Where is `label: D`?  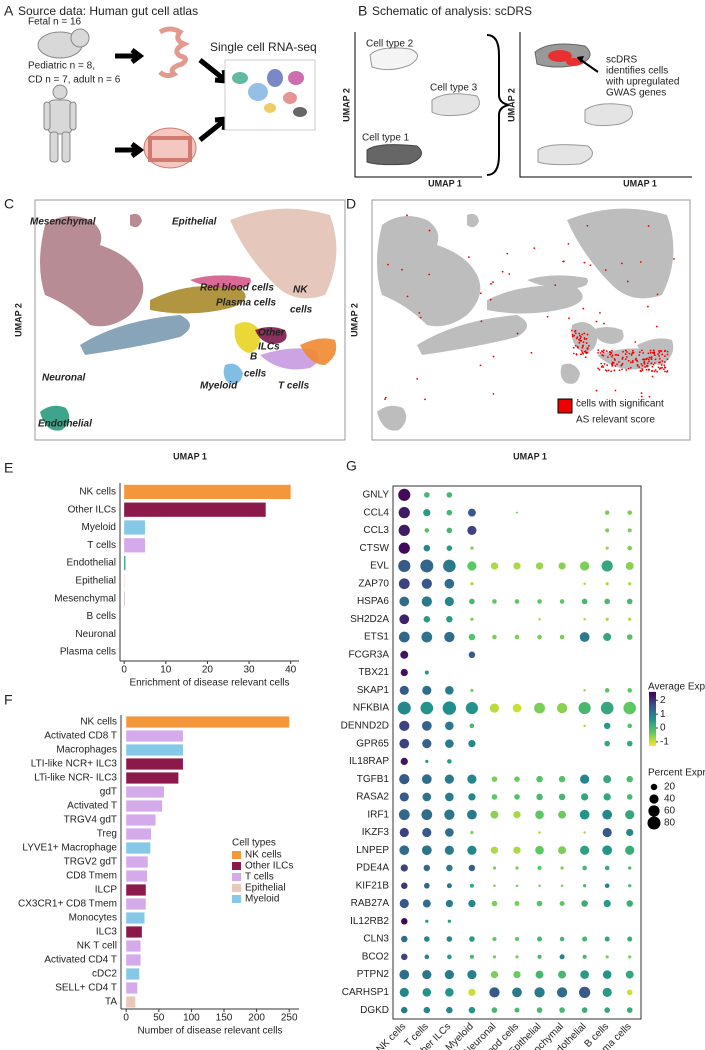 label: D is located at coordinates (351, 204).